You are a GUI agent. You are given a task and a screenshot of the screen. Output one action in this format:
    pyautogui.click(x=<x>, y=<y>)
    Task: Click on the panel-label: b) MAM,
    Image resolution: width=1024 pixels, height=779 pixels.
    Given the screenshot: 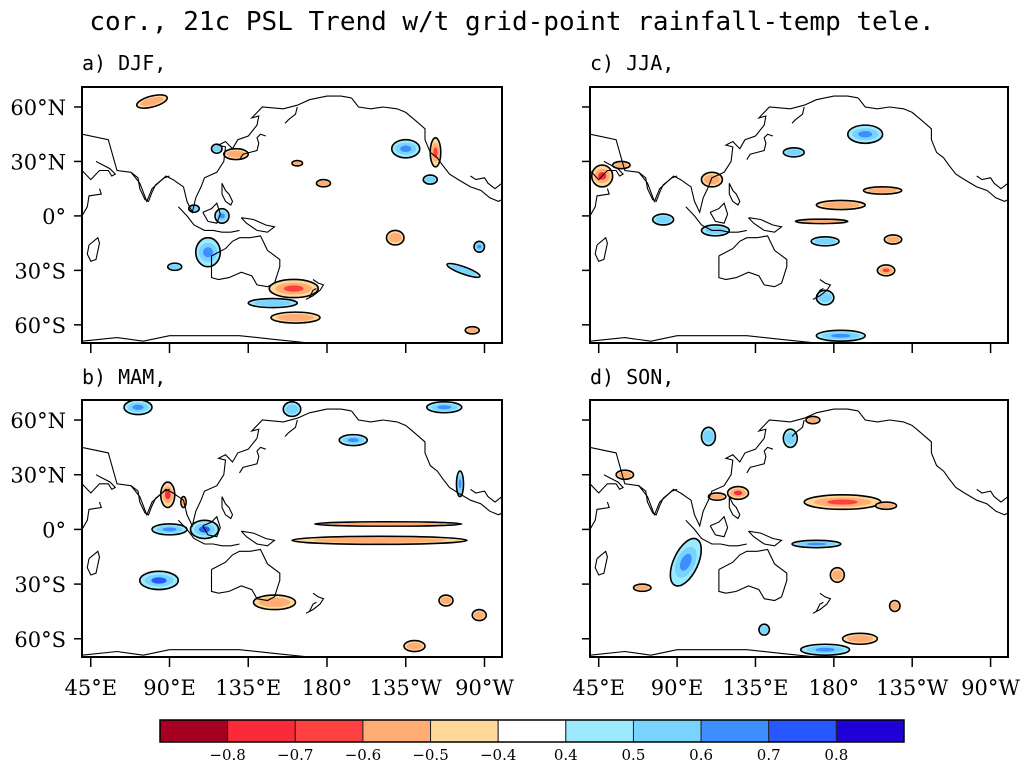 What is the action you would take?
    pyautogui.click(x=124, y=377)
    